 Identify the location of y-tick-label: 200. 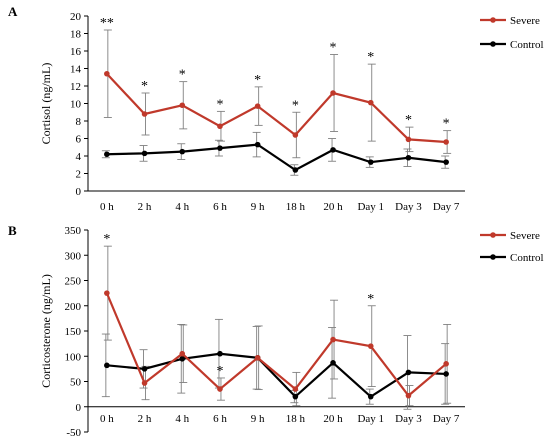
(73, 307).